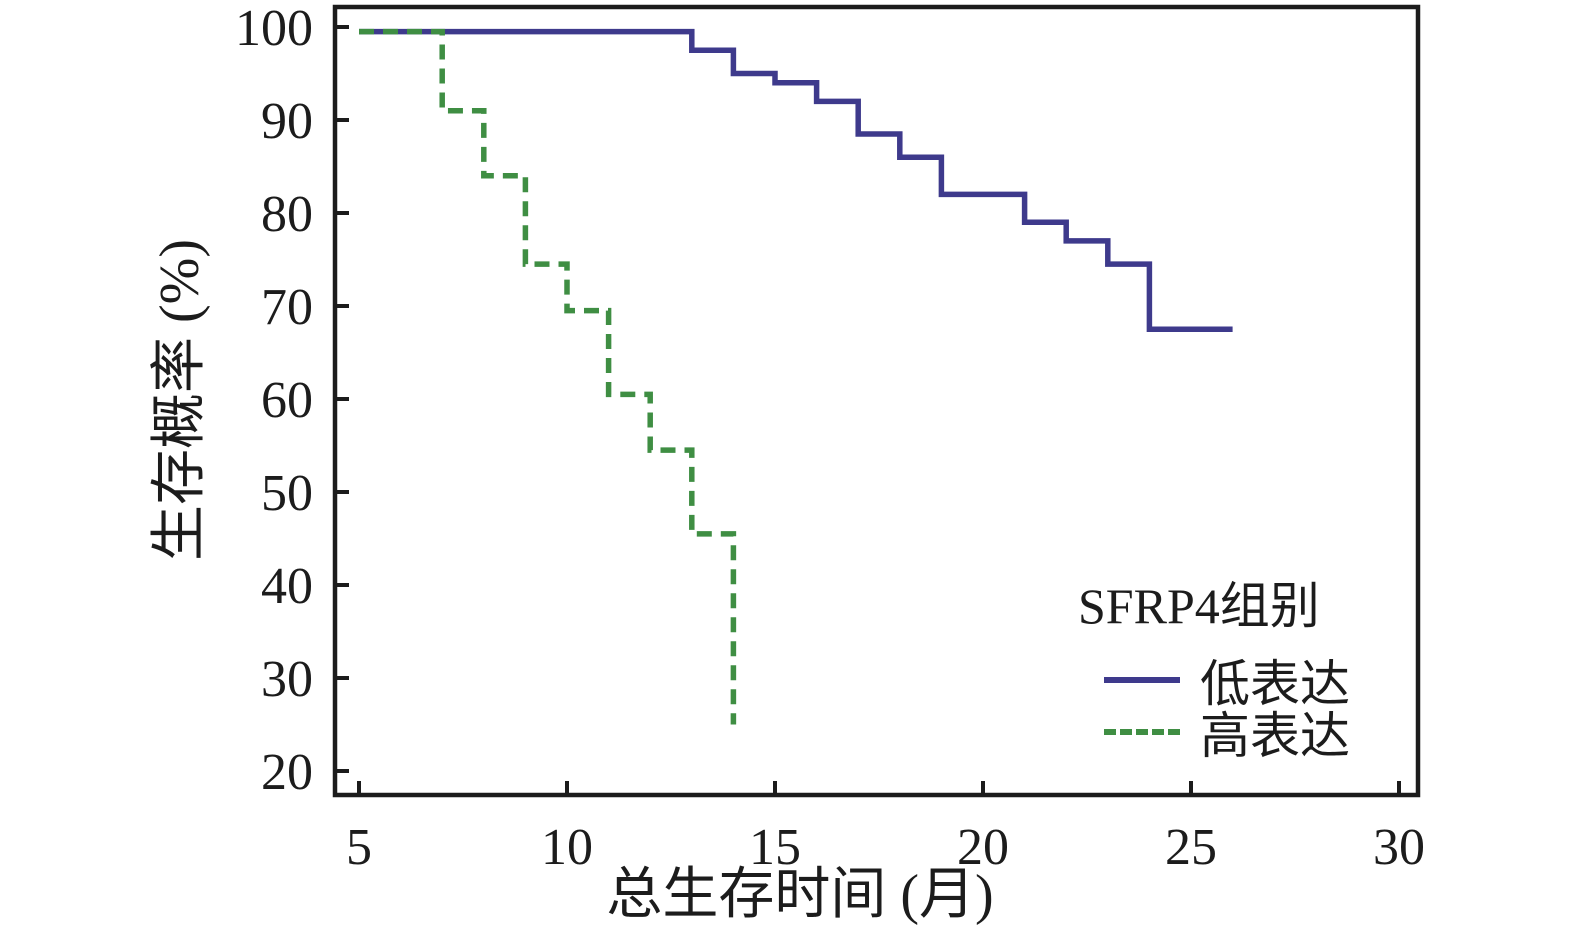 The image size is (1575, 935). I want to click on y-tick-label-100: 100, so click(274, 28).